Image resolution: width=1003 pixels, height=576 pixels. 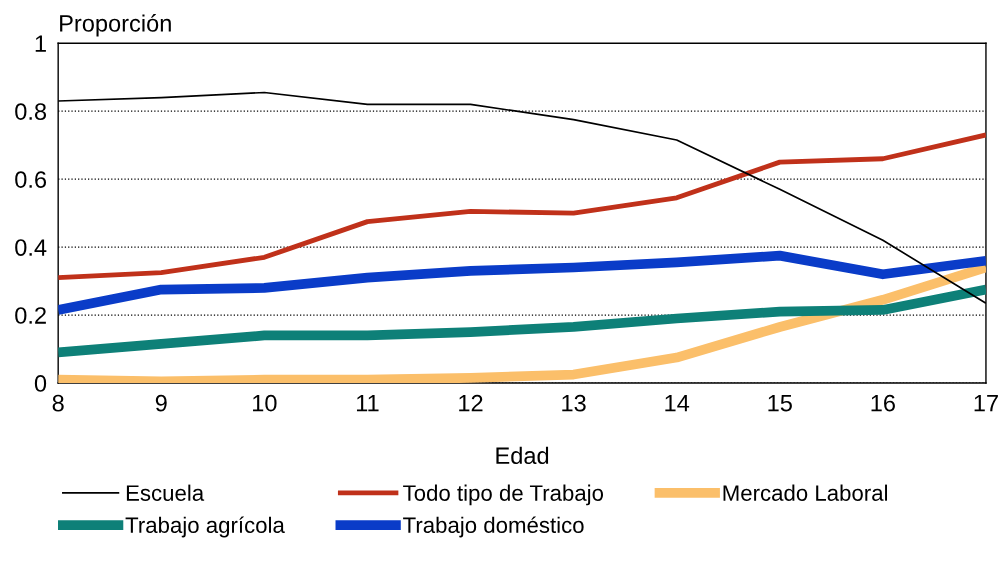 What do you see at coordinates (115, 25) in the screenshot?
I see `y-axis-title: Proporción` at bounding box center [115, 25].